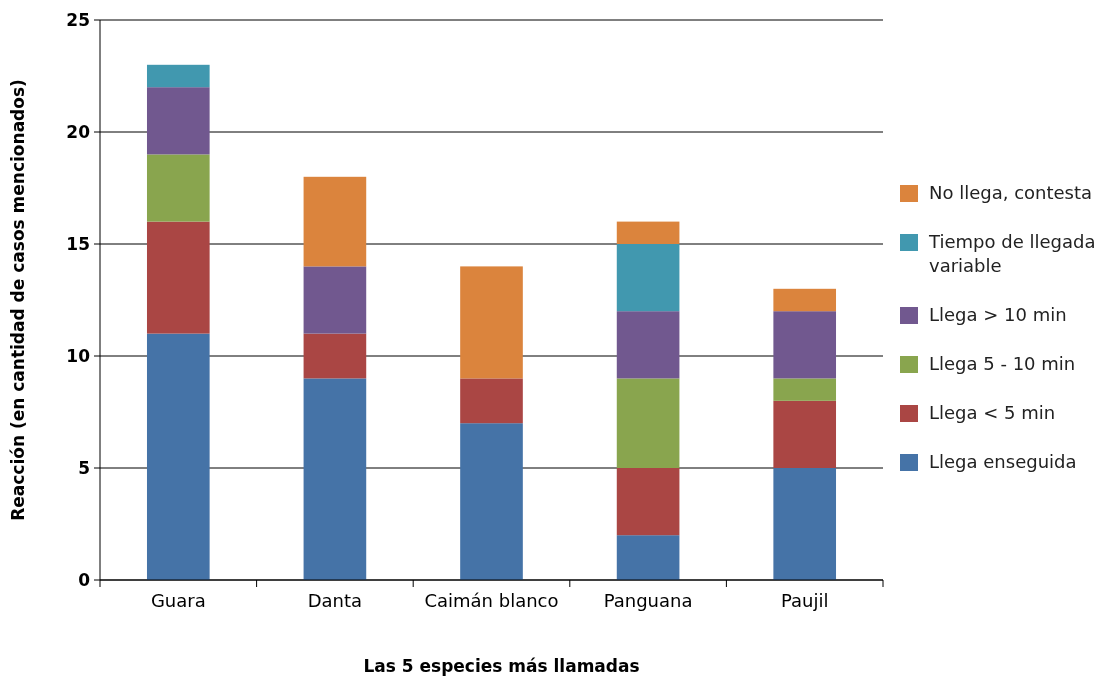 The image size is (1118, 684). Describe the element at coordinates (78, 355) in the screenshot. I see `y-tick-label: 10` at that location.